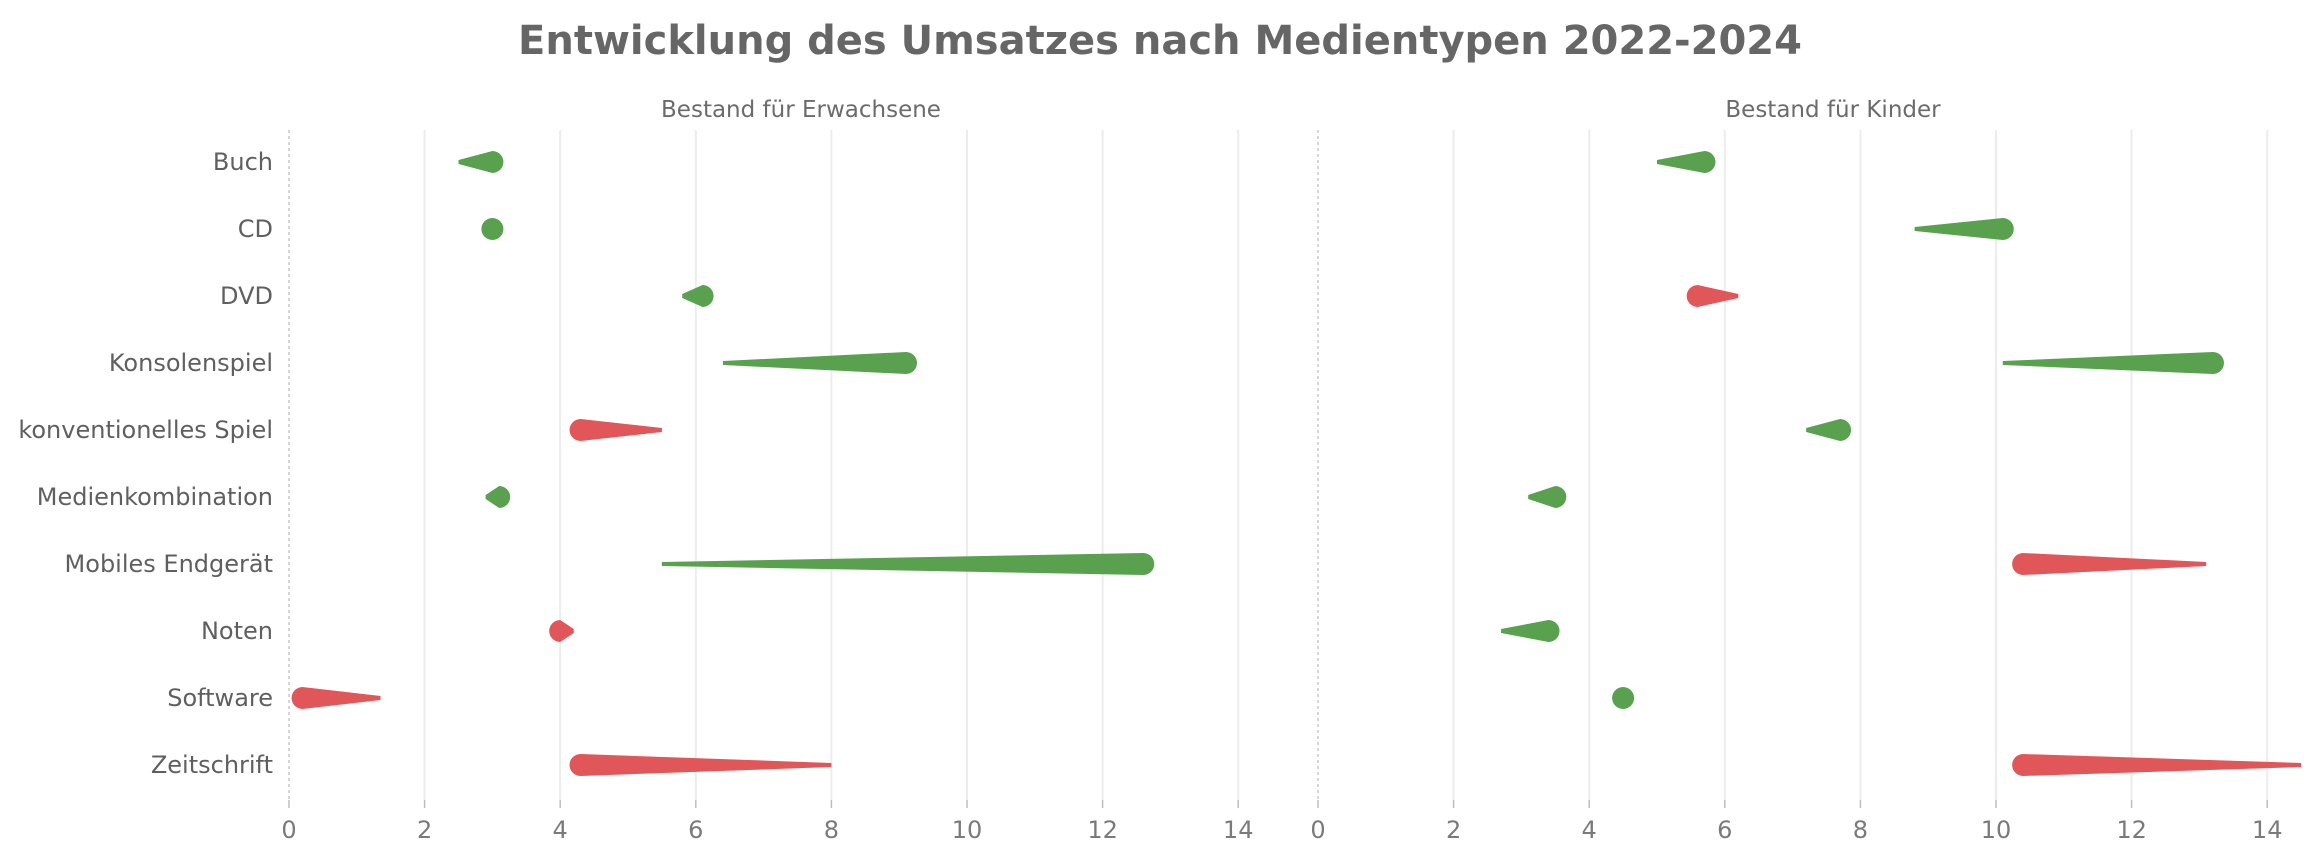 The height and width of the screenshot is (846, 2316). What do you see at coordinates (191, 363) in the screenshot?
I see `category-label: Konsolenspiel` at bounding box center [191, 363].